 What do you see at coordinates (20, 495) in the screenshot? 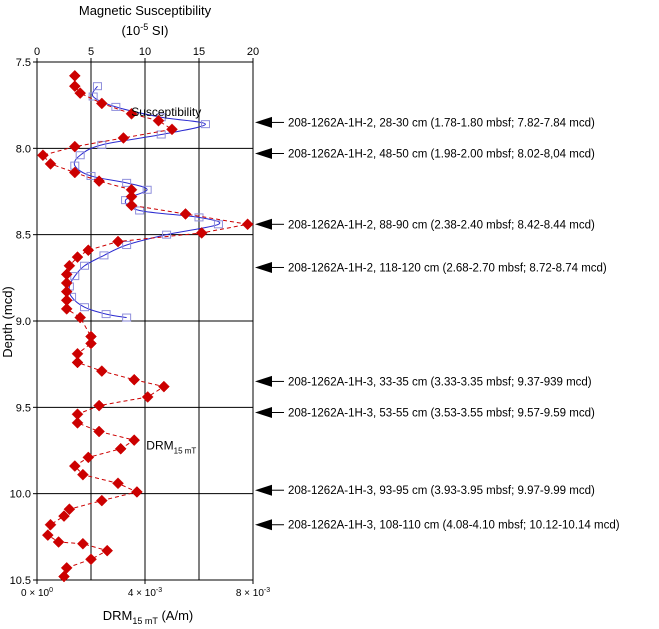
I see `y-tick-label: 10.0` at bounding box center [20, 495].